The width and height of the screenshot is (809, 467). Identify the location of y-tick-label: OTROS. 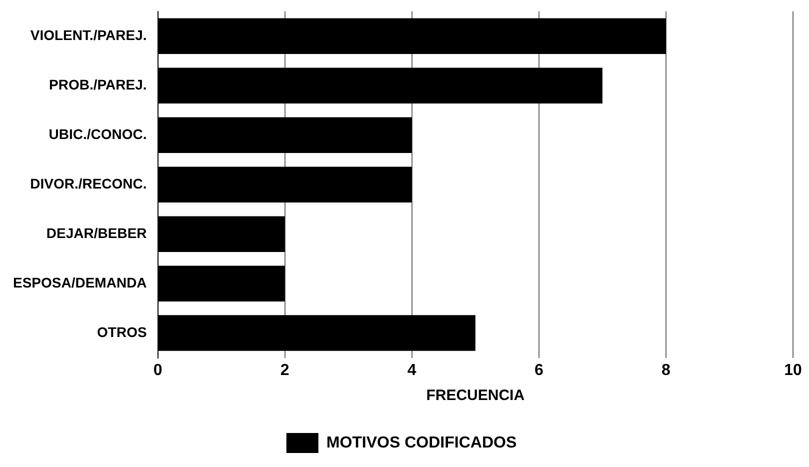
(122, 332).